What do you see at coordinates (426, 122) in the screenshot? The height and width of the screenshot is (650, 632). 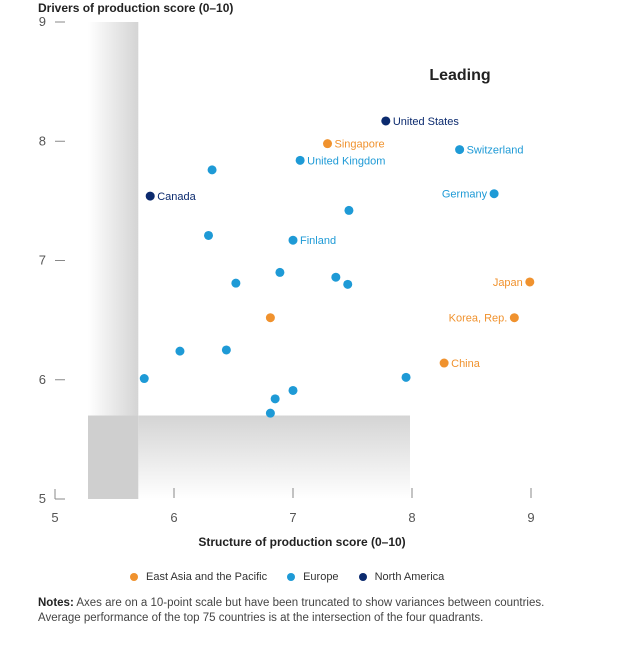 I see `data-label: United States` at bounding box center [426, 122].